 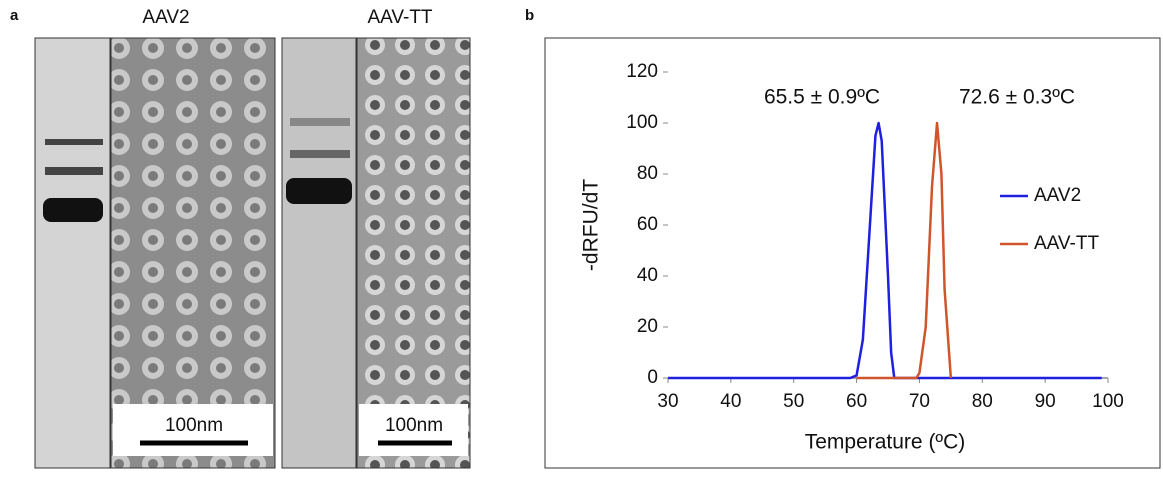 What do you see at coordinates (885, 442) in the screenshot?
I see `x-axis-label: Temperature (ºC)` at bounding box center [885, 442].